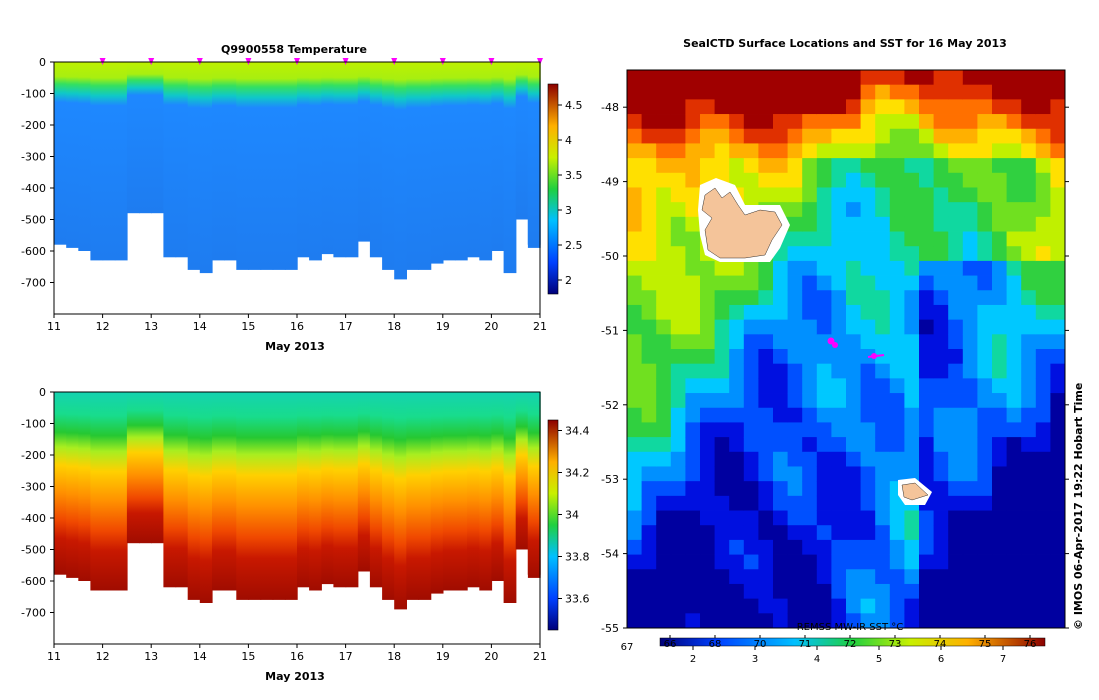 The width and height of the screenshot is (1099, 700). What do you see at coordinates (109, 161) in the screenshot?
I see `temperature-profile-column` at bounding box center [109, 161].